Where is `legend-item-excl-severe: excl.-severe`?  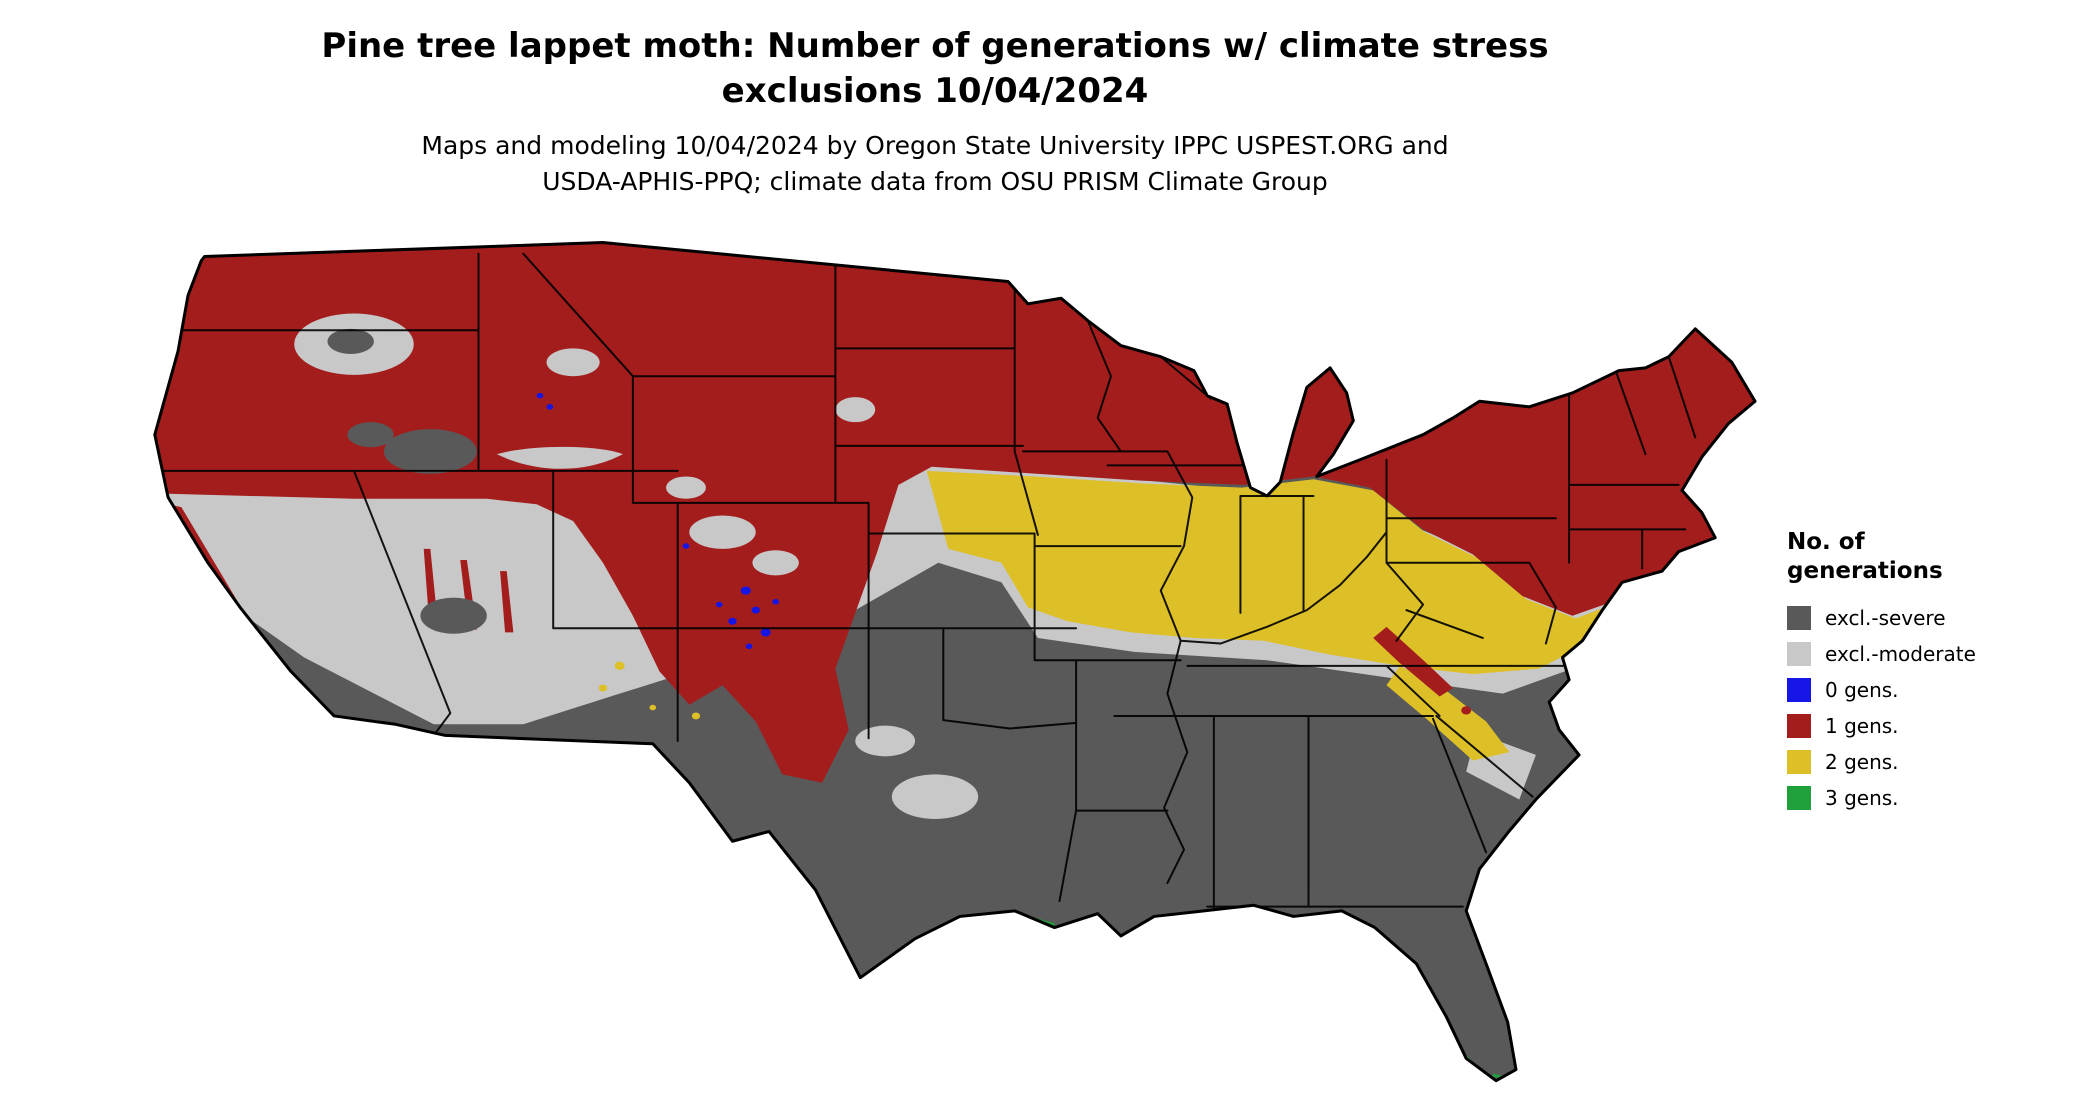 legend-item-excl-severe: excl.-severe is located at coordinates (1937, 618).